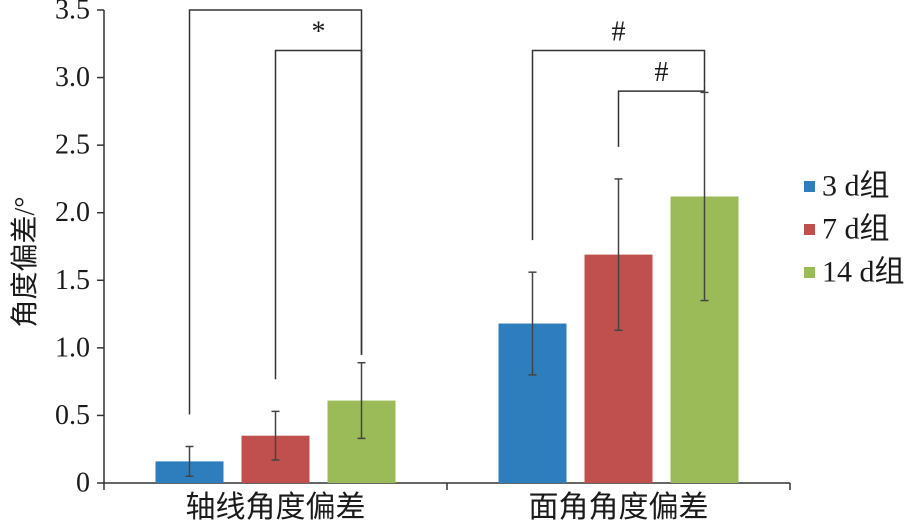 Image resolution: width=917 pixels, height=529 pixels. What do you see at coordinates (72, 415) in the screenshot?
I see `y-tick-label: 0.5` at bounding box center [72, 415].